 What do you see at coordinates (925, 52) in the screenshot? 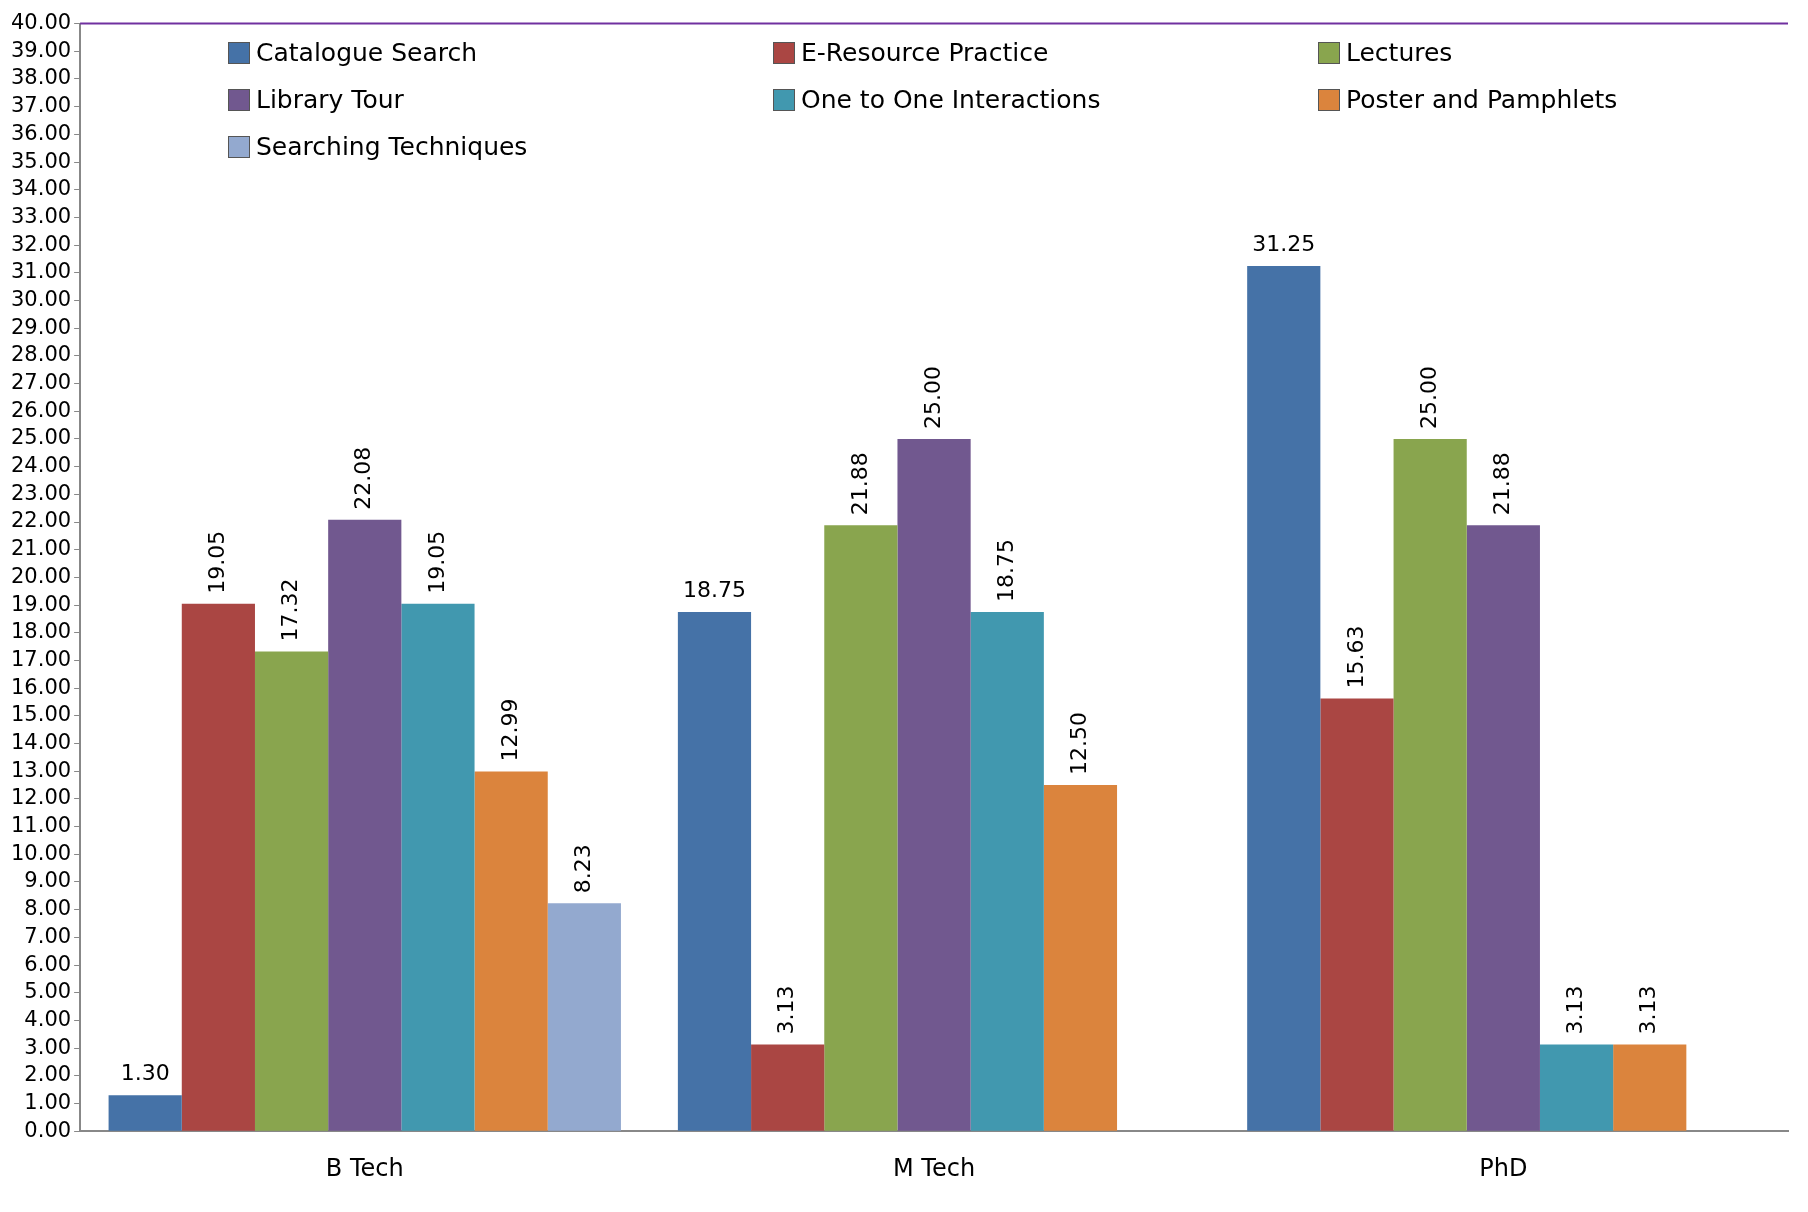
I see `legend-label: E-Resource Practice` at bounding box center [925, 52].